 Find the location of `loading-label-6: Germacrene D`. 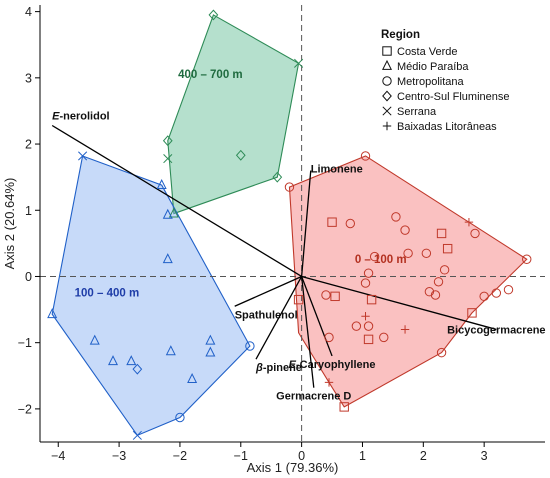

loading-label-6: Germacrene D is located at coordinates (313, 397).